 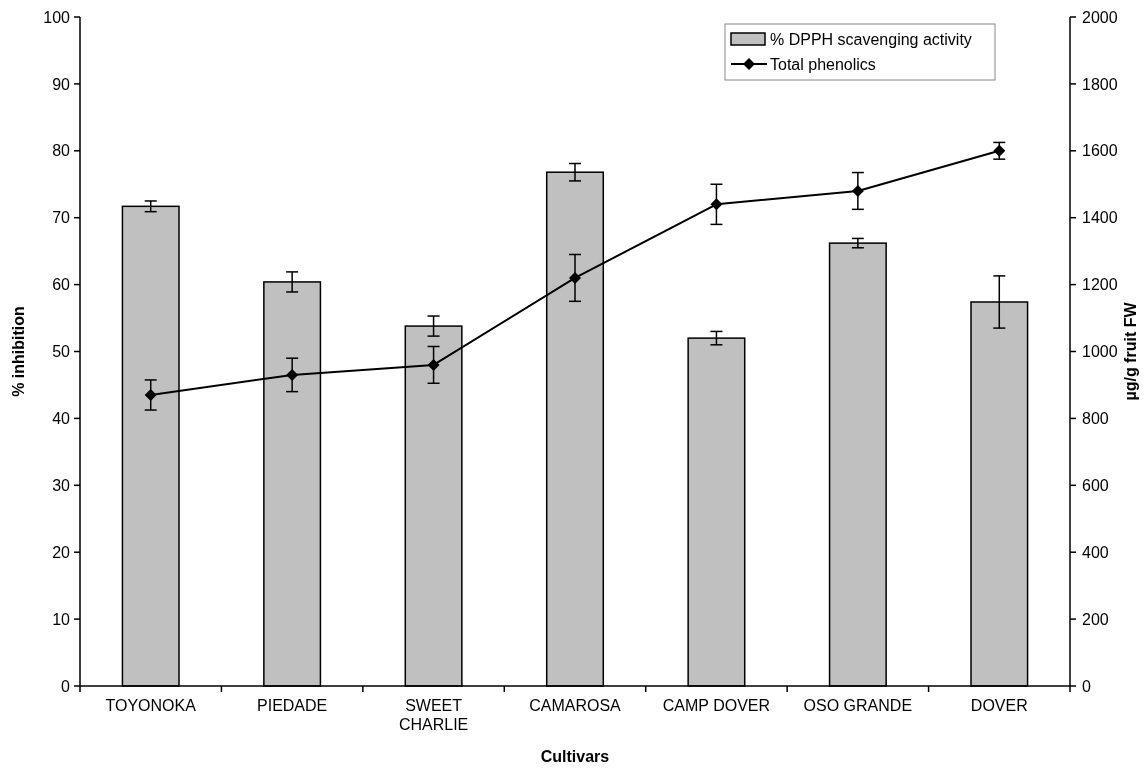 I want to click on y-tick-label: 70, so click(x=61, y=218).